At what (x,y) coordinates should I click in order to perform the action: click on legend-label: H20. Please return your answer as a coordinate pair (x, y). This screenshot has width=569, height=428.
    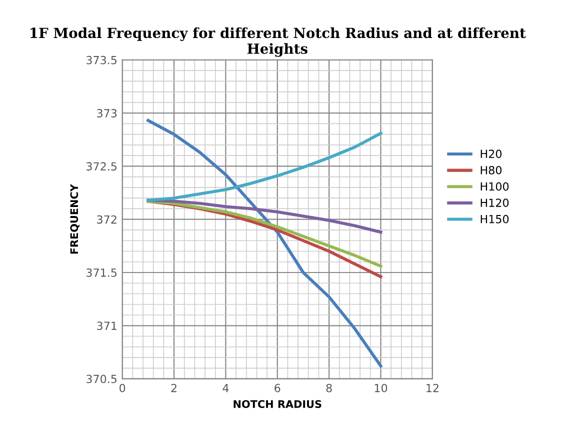
    Looking at the image, I should click on (491, 154).